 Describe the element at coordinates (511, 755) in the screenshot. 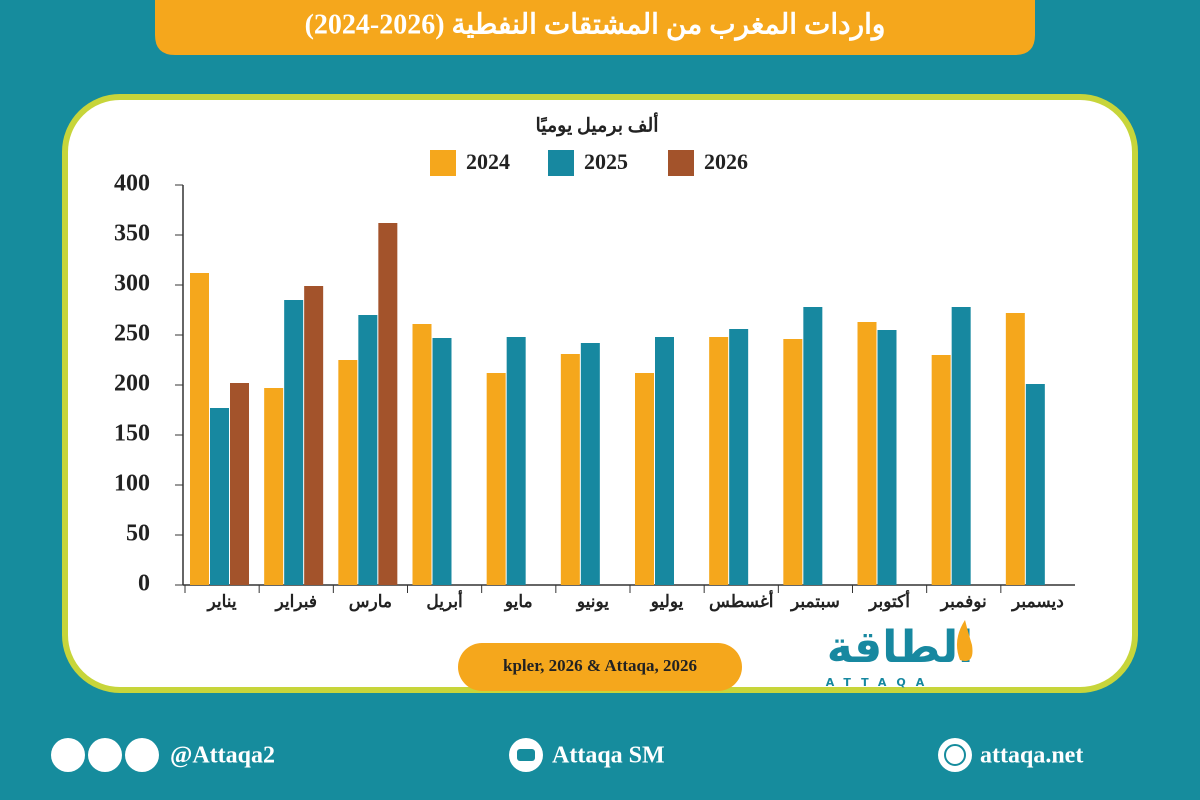

I see `social-icons` at that location.